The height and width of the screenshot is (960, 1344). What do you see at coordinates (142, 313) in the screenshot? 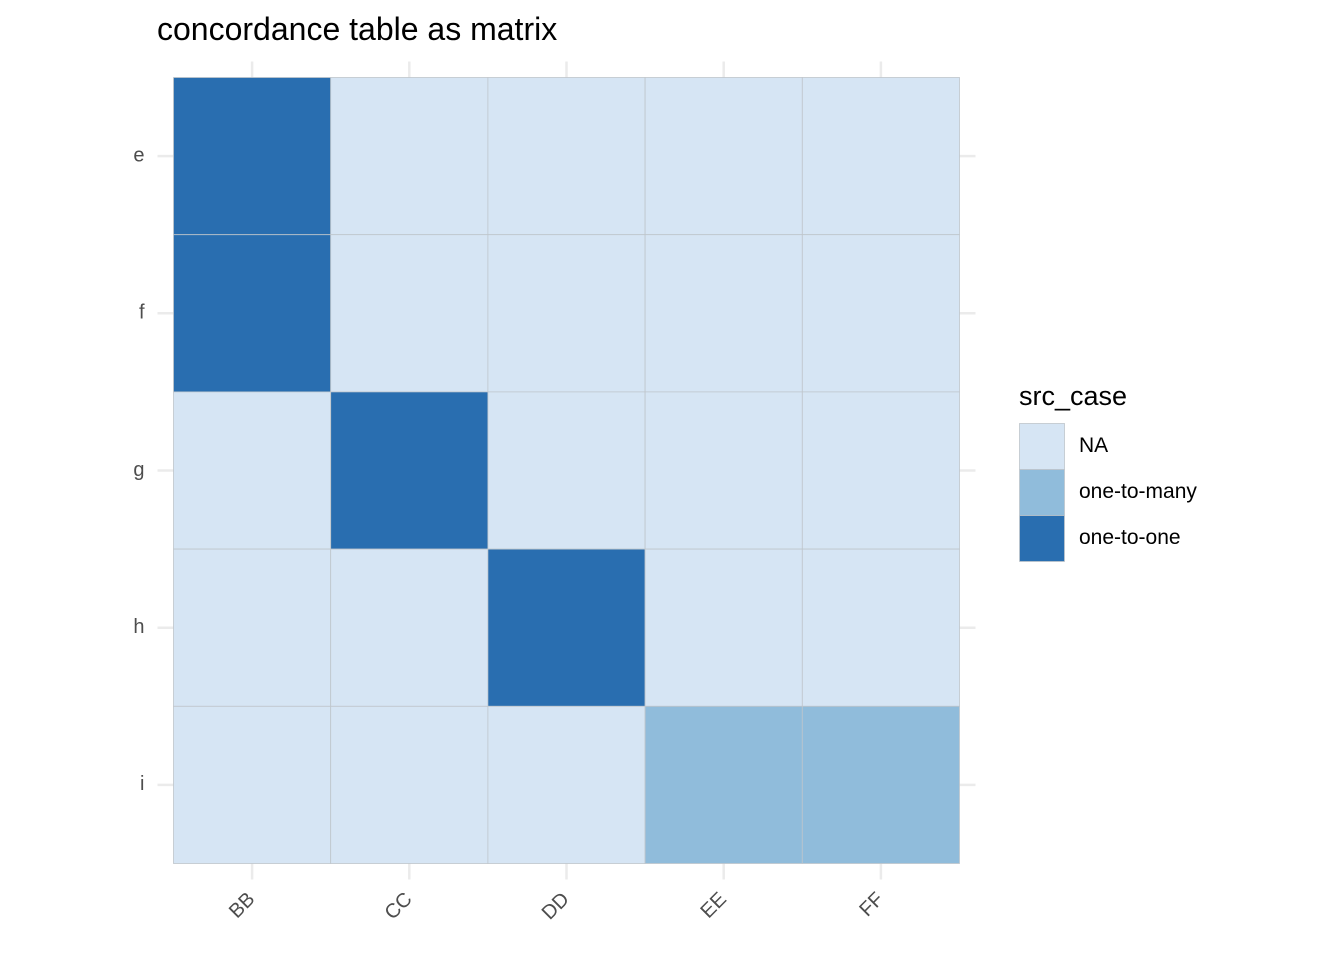
I see `y-tick-label: f` at bounding box center [142, 313].